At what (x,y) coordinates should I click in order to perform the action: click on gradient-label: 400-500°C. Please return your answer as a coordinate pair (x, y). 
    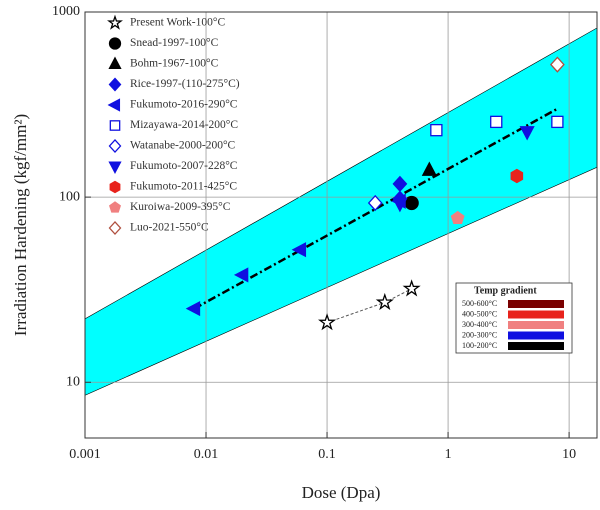
    Looking at the image, I should click on (479, 313).